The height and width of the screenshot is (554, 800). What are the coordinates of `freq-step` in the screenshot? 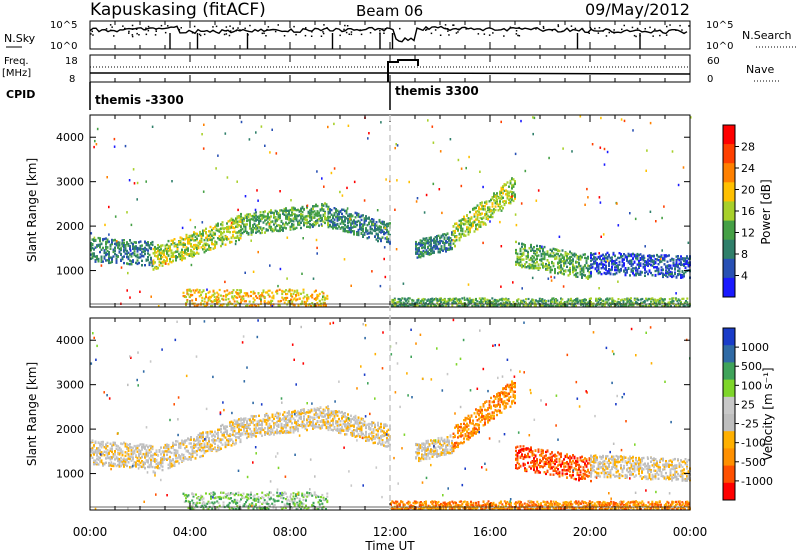 It's located at (403, 70).